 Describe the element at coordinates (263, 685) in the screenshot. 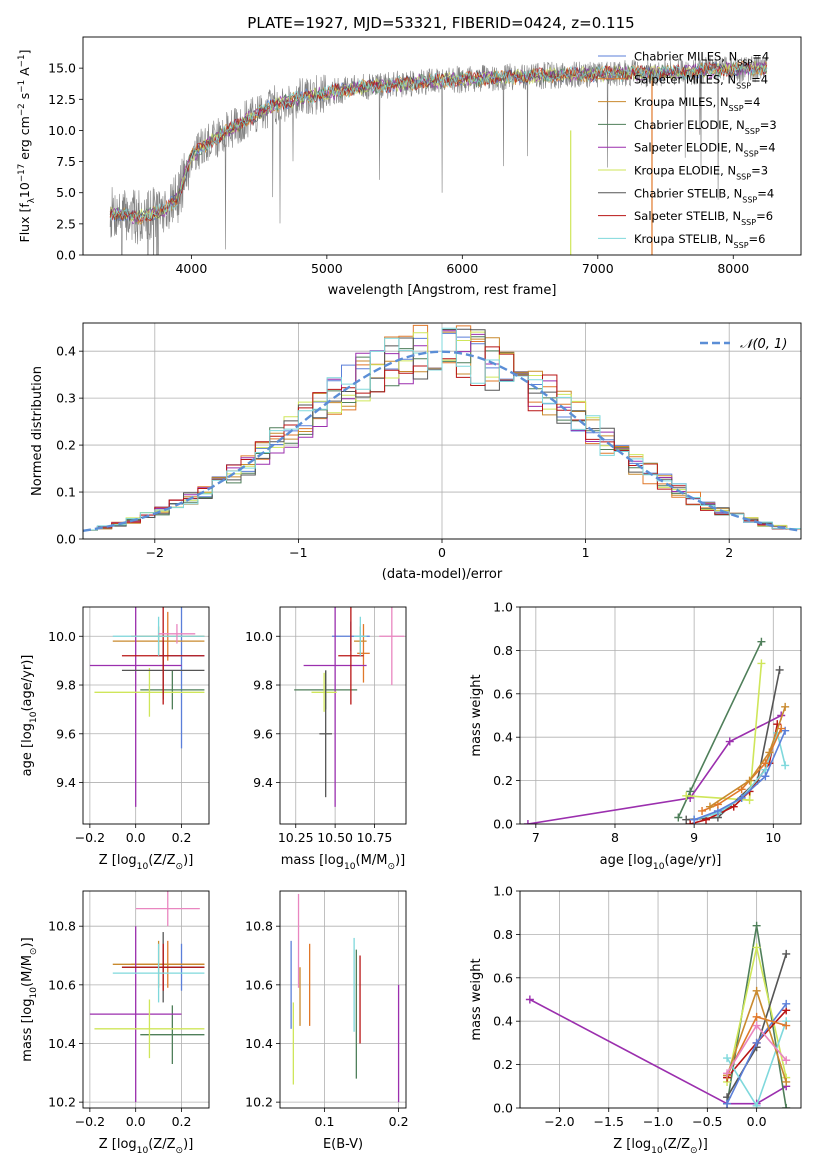

I see `y-tick-label: 9.8` at that location.